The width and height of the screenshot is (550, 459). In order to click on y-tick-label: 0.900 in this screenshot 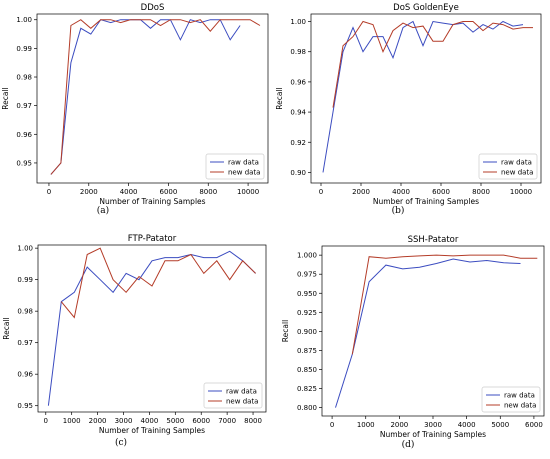, I will do `click(307, 332)`.